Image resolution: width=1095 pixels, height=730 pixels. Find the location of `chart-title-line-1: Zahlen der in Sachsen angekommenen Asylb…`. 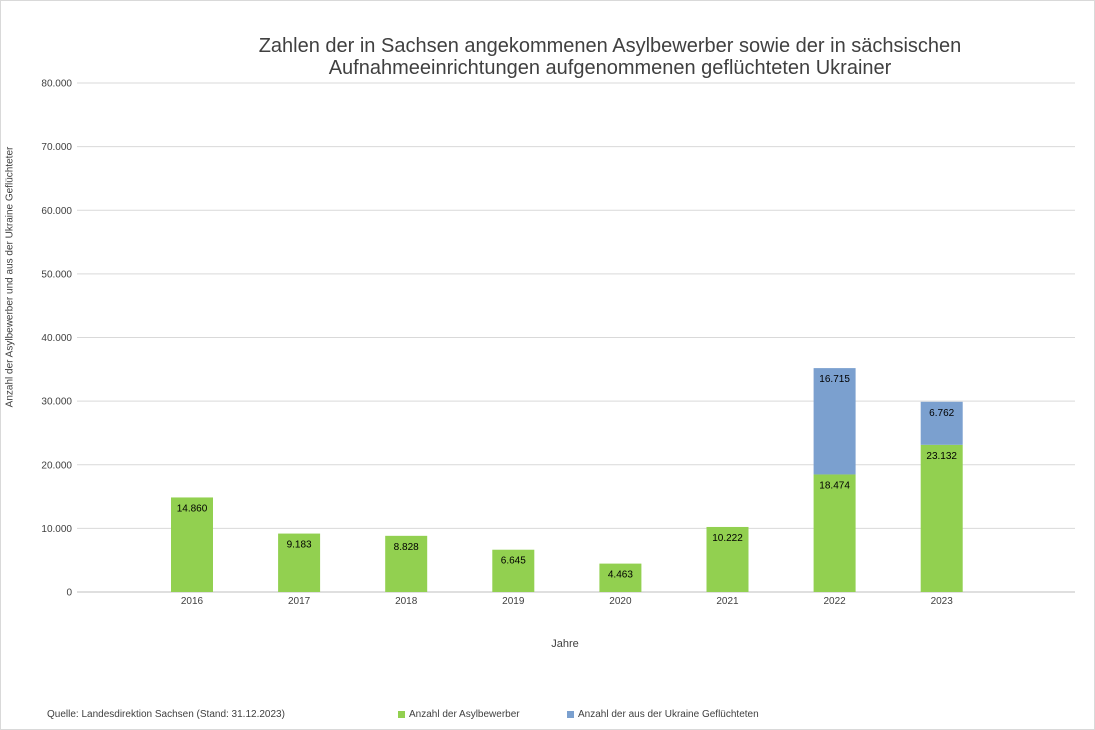

chart-title-line-1: Zahlen der in Sachsen angekommenen Asylb… is located at coordinates (610, 46).